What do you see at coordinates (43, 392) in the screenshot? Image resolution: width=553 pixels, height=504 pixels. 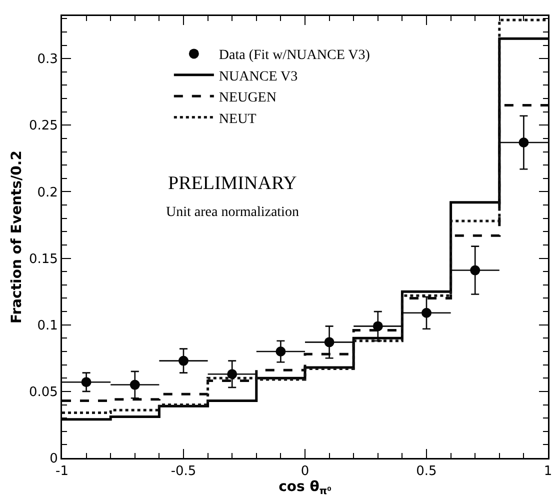 I see `y-tick-label: 0.05` at bounding box center [43, 392].